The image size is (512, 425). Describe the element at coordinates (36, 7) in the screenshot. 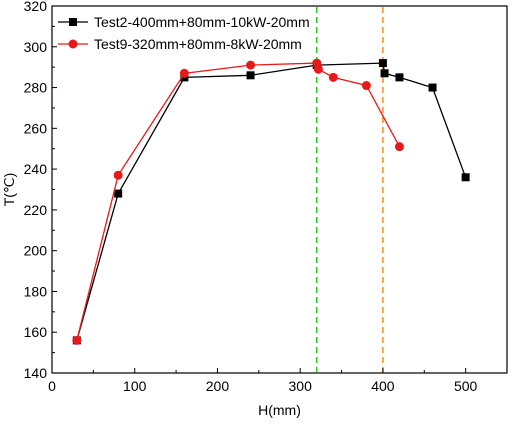

I see `y-tick-label: 320` at that location.